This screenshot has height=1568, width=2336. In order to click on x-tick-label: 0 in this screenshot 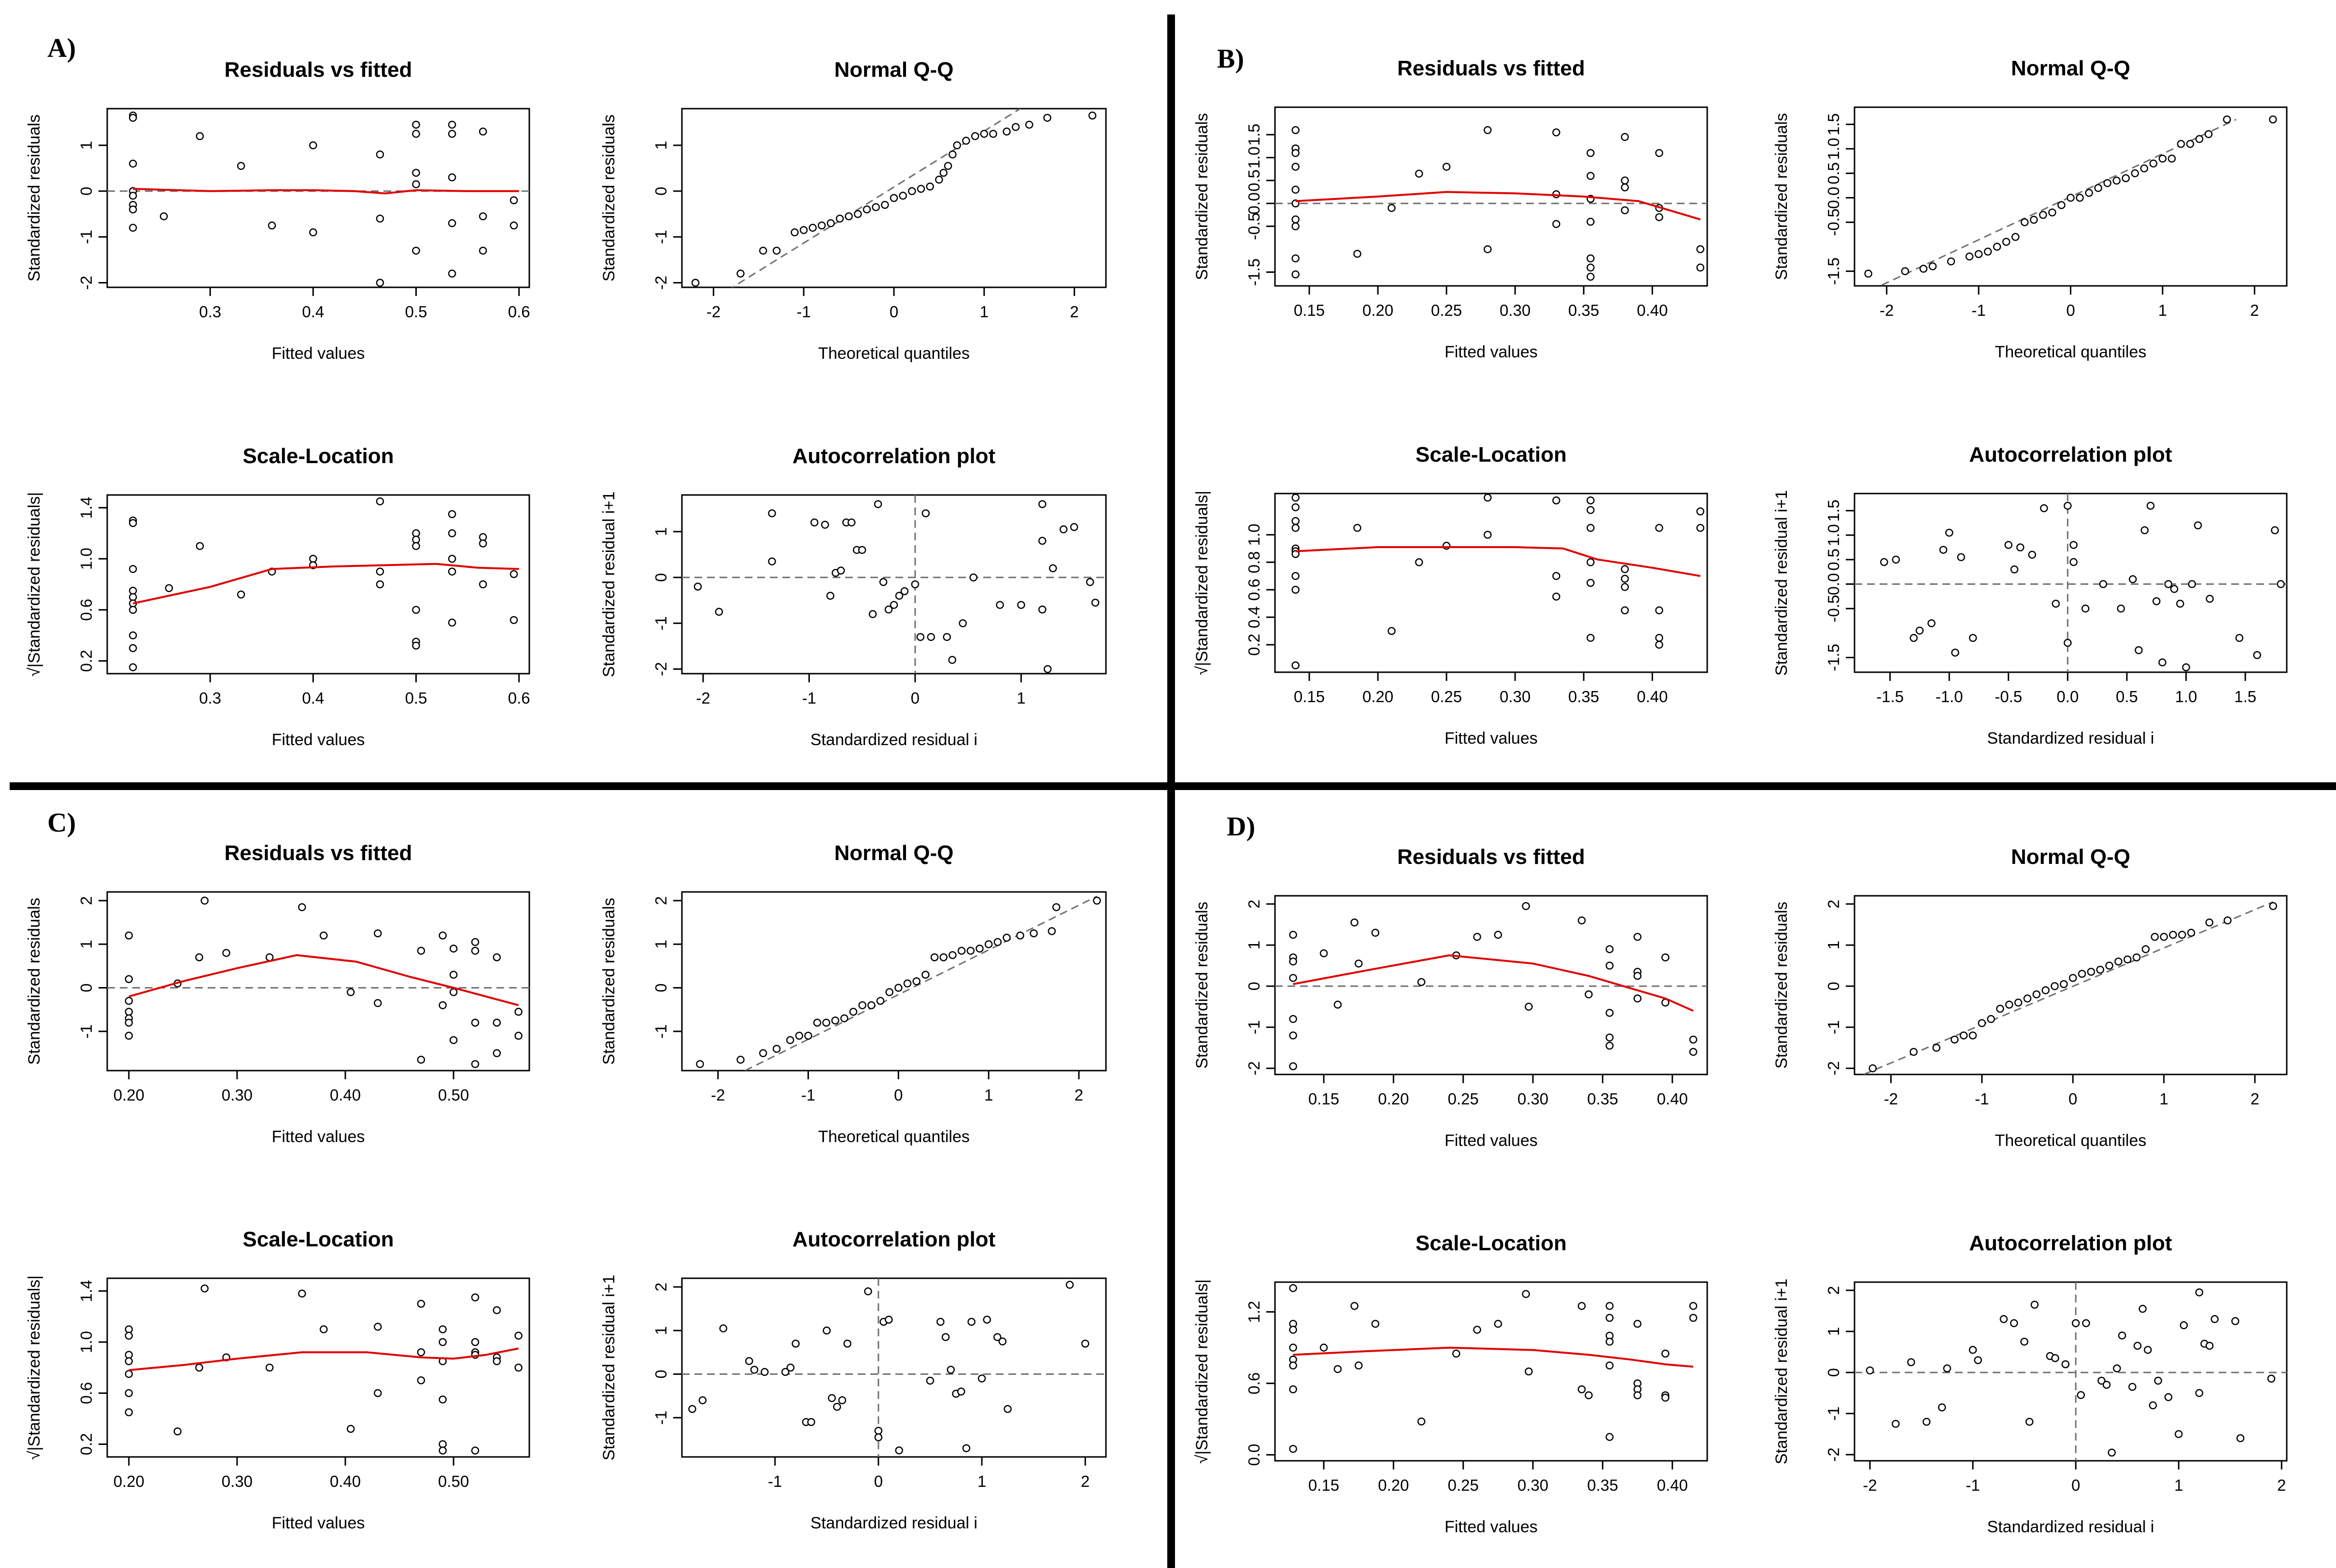, I will do `click(894, 312)`.